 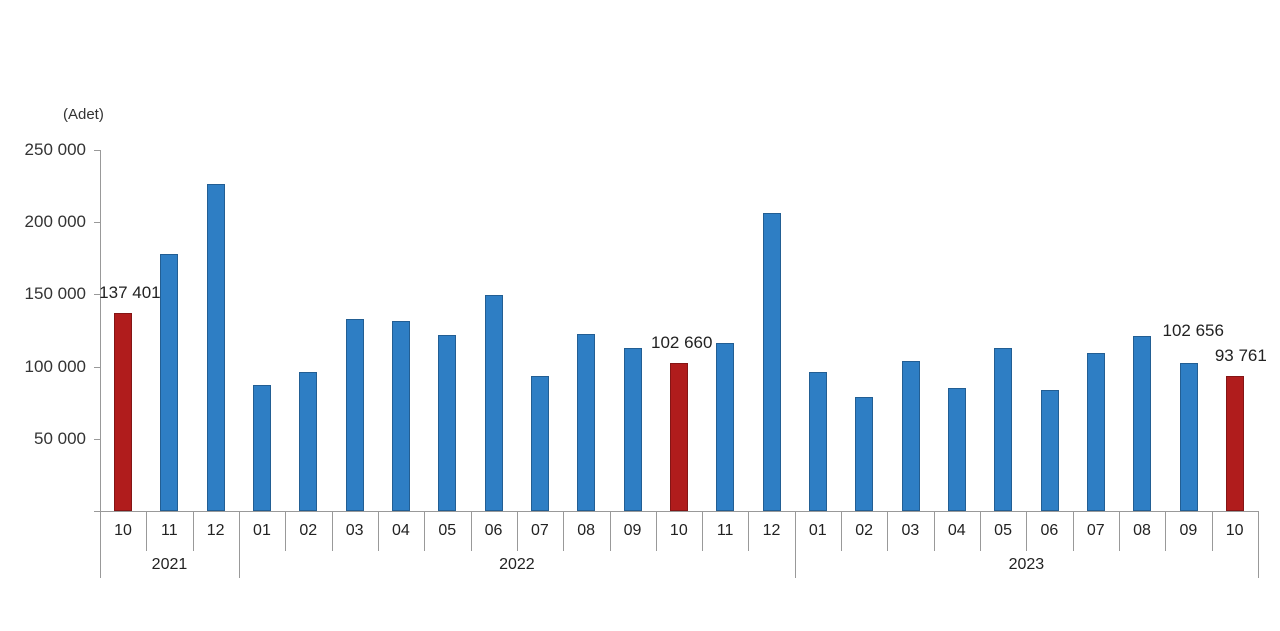 What do you see at coordinates (60, 438) in the screenshot?
I see `y-tick-label: 50 000` at bounding box center [60, 438].